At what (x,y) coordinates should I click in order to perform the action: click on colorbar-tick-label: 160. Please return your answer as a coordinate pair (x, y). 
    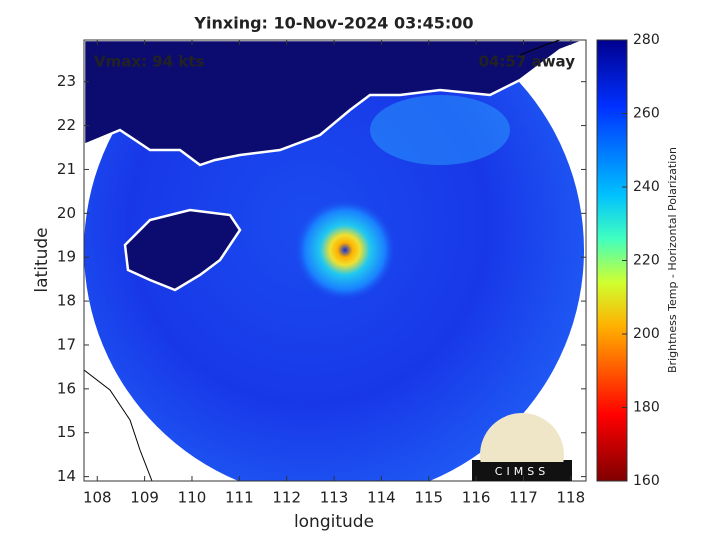
    Looking at the image, I should click on (646, 481).